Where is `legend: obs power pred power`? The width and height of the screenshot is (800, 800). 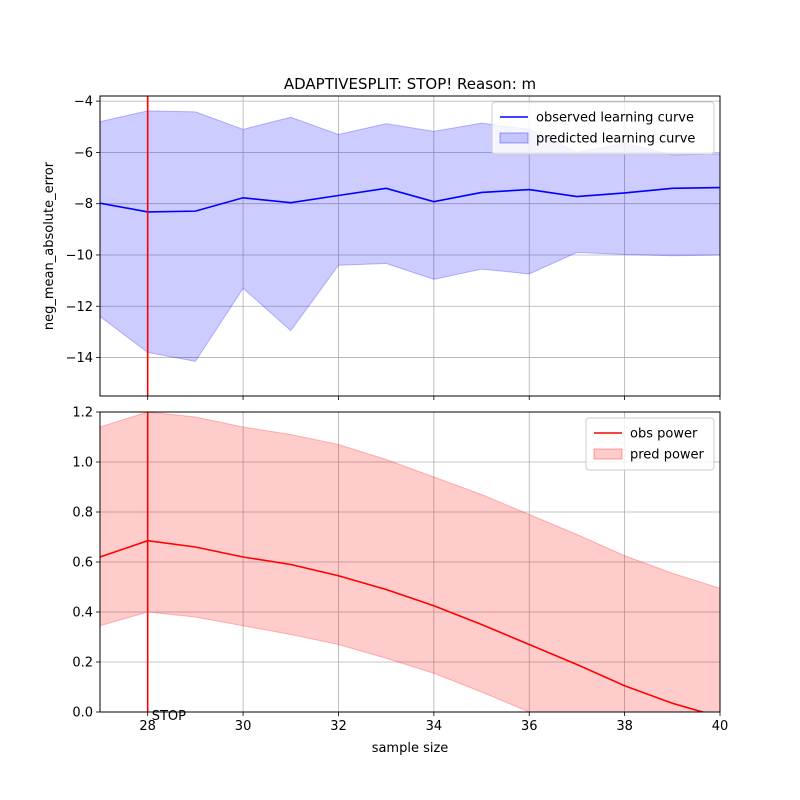
legend: obs power pred power is located at coordinates (650, 444).